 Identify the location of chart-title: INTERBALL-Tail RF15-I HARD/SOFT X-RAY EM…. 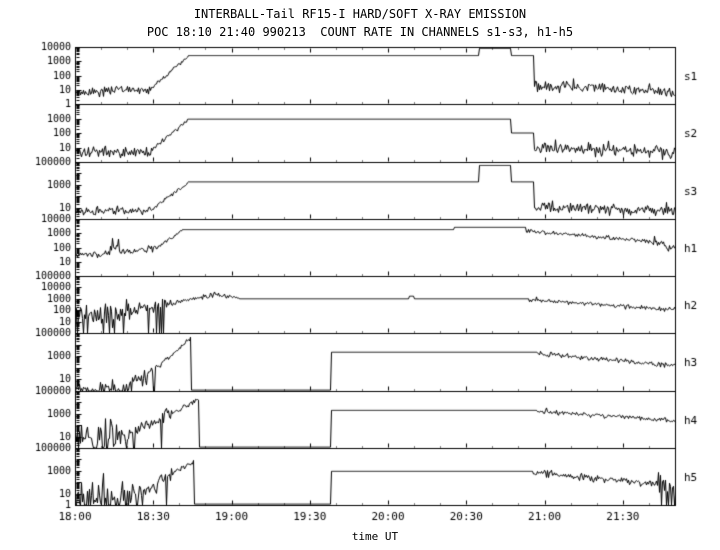
(360, 14).